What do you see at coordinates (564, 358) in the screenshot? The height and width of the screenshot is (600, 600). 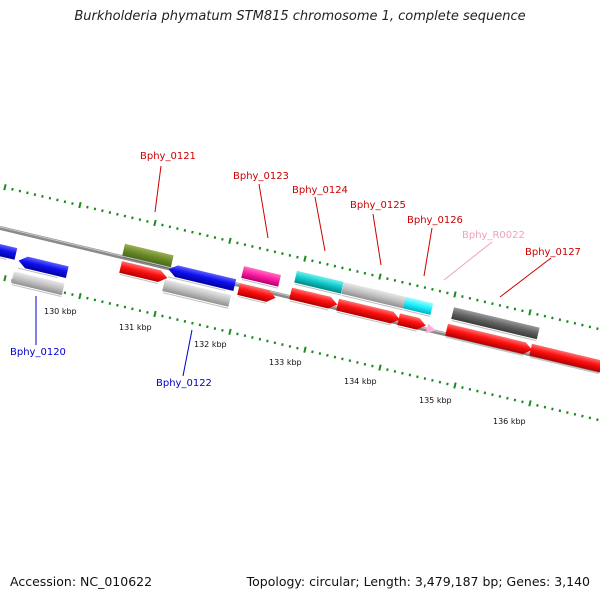 I see `gene-red-next` at bounding box center [564, 358].